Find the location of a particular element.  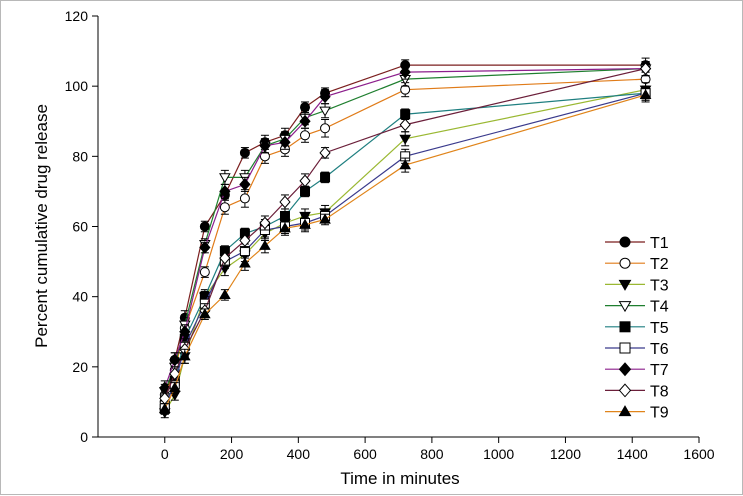

y-axis-title: Percent cumulative drug release is located at coordinates (41, 226).